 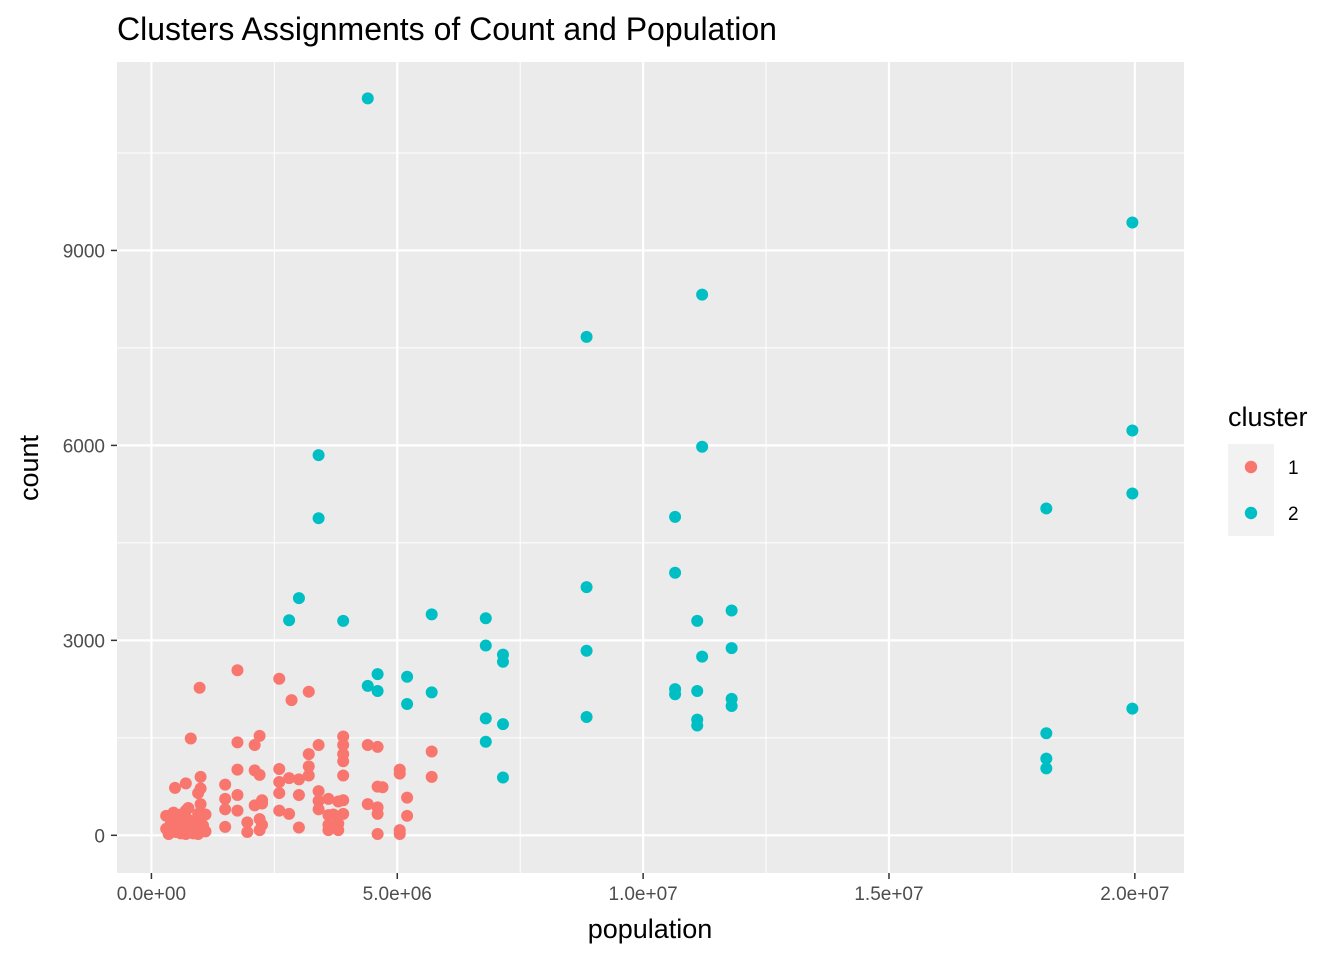 I want to click on x-tick-label: 2.0e+07, so click(x=1134, y=894).